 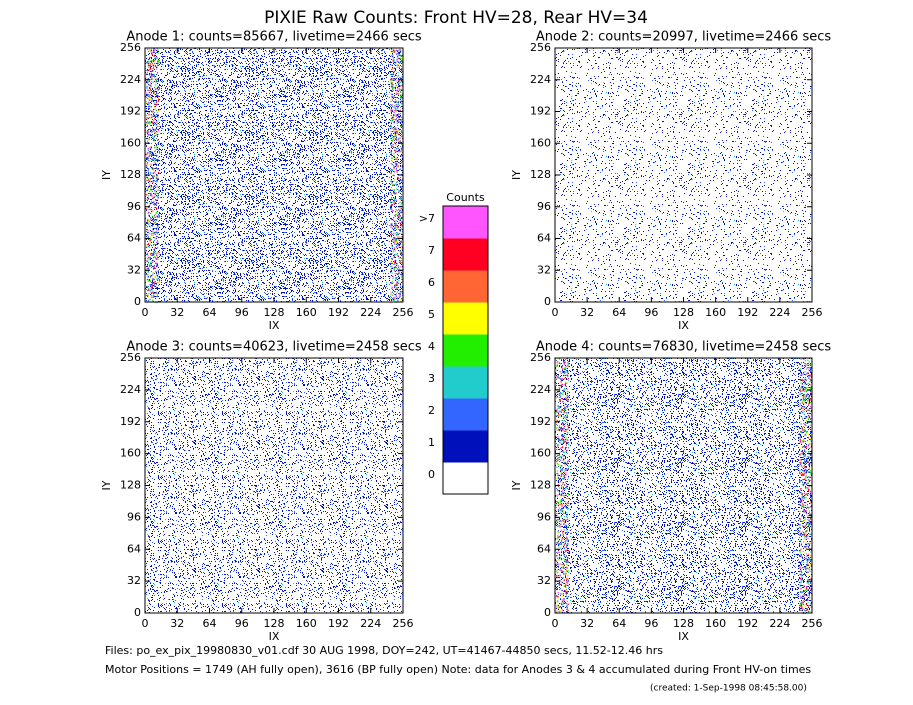 What do you see at coordinates (130, 111) in the screenshot?
I see `y-tick-label: 192` at bounding box center [130, 111].